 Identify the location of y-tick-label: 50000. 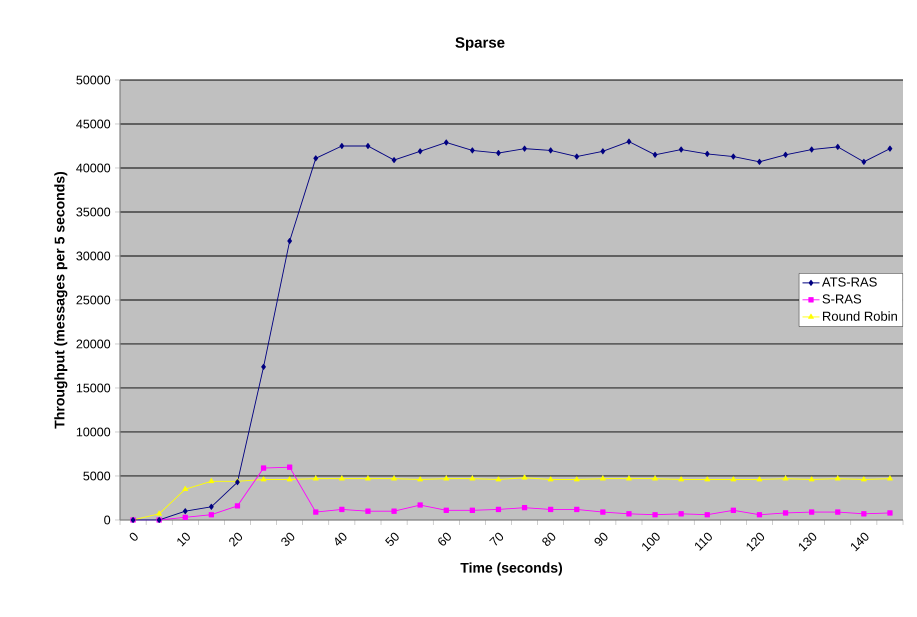
(93, 80).